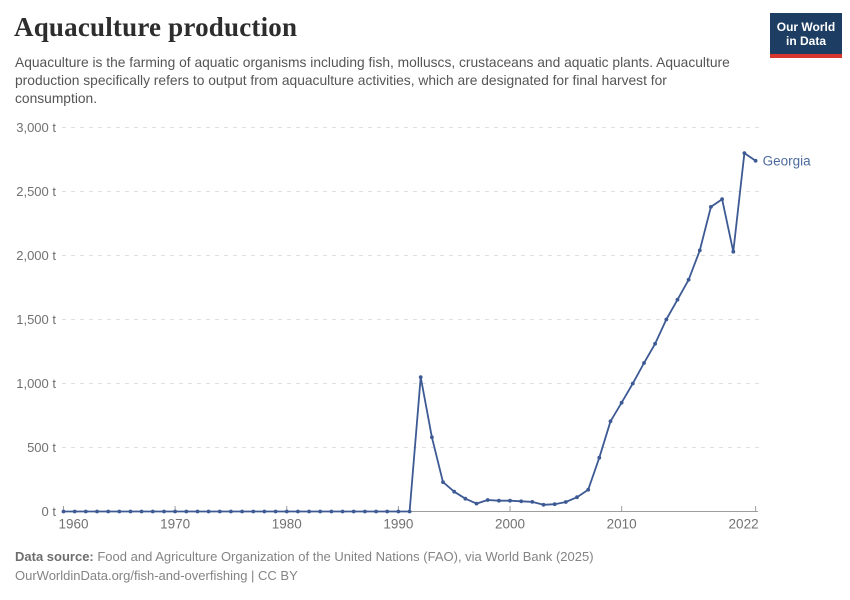 This screenshot has height=600, width=850. Describe the element at coordinates (622, 524) in the screenshot. I see `x-axis-tick-label: 2010` at that location.